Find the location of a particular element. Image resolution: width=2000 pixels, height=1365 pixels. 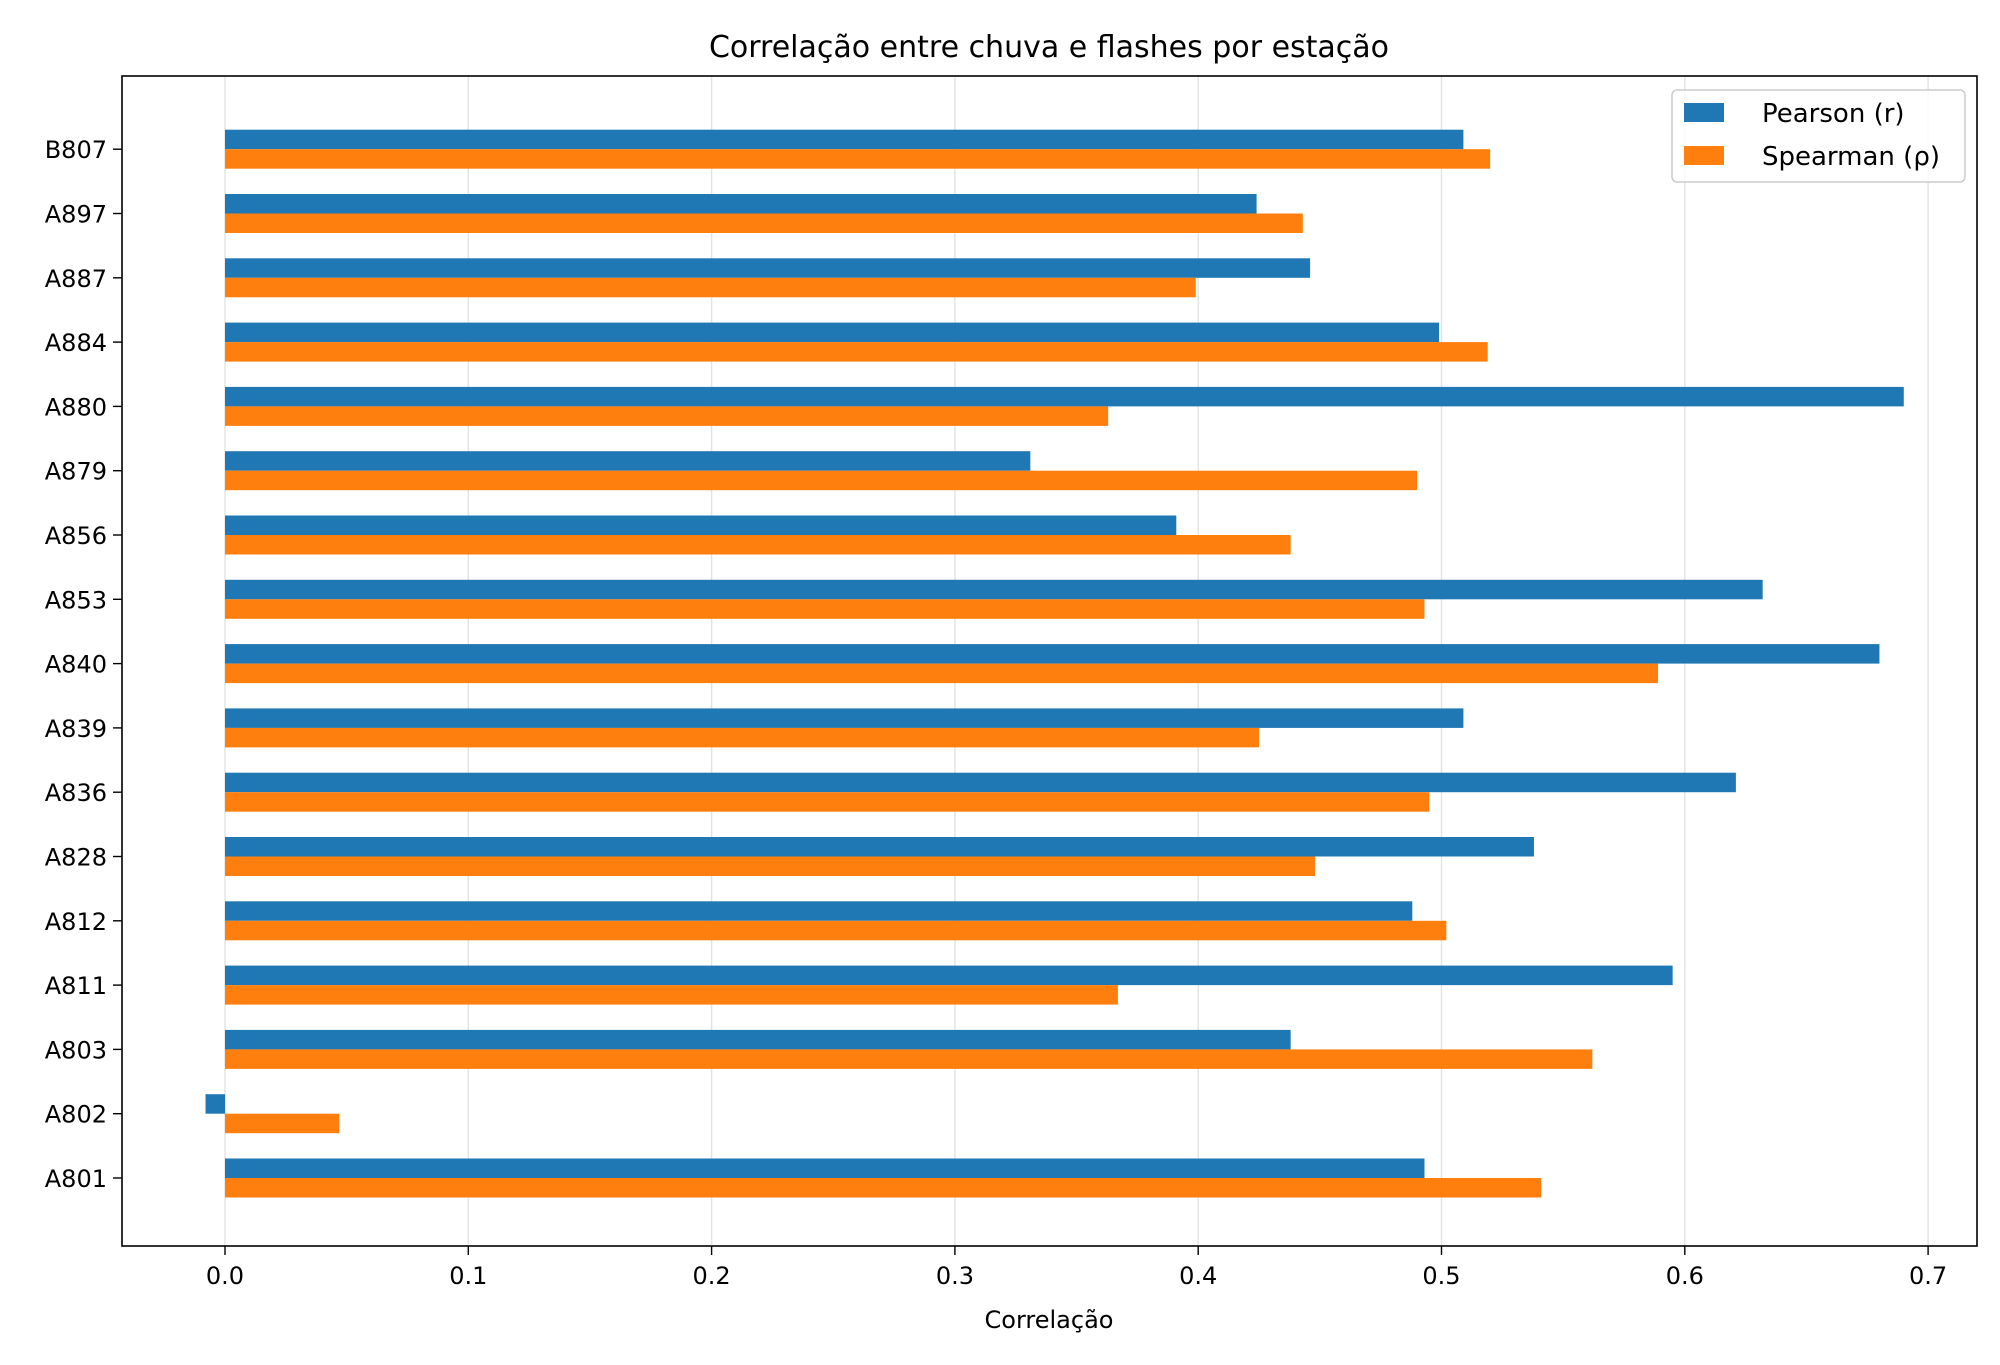

y-tick-label: A879 is located at coordinates (76, 472).